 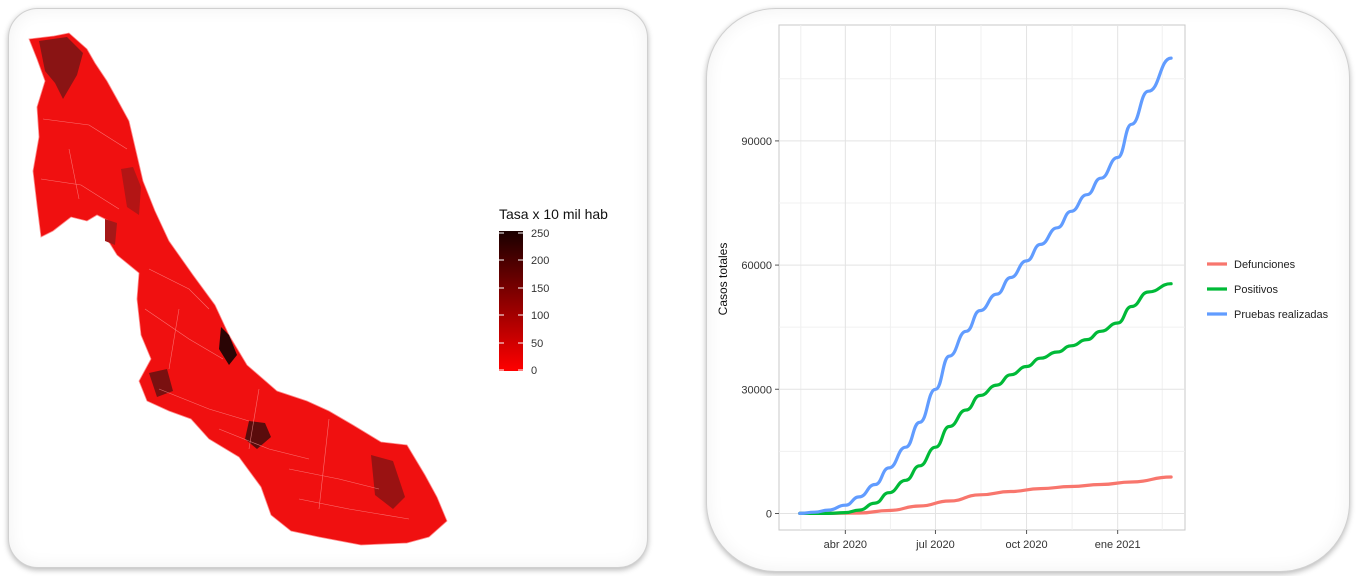 What do you see at coordinates (553, 214) in the screenshot?
I see `map-legend-title: Tasa x 10 mil hab` at bounding box center [553, 214].